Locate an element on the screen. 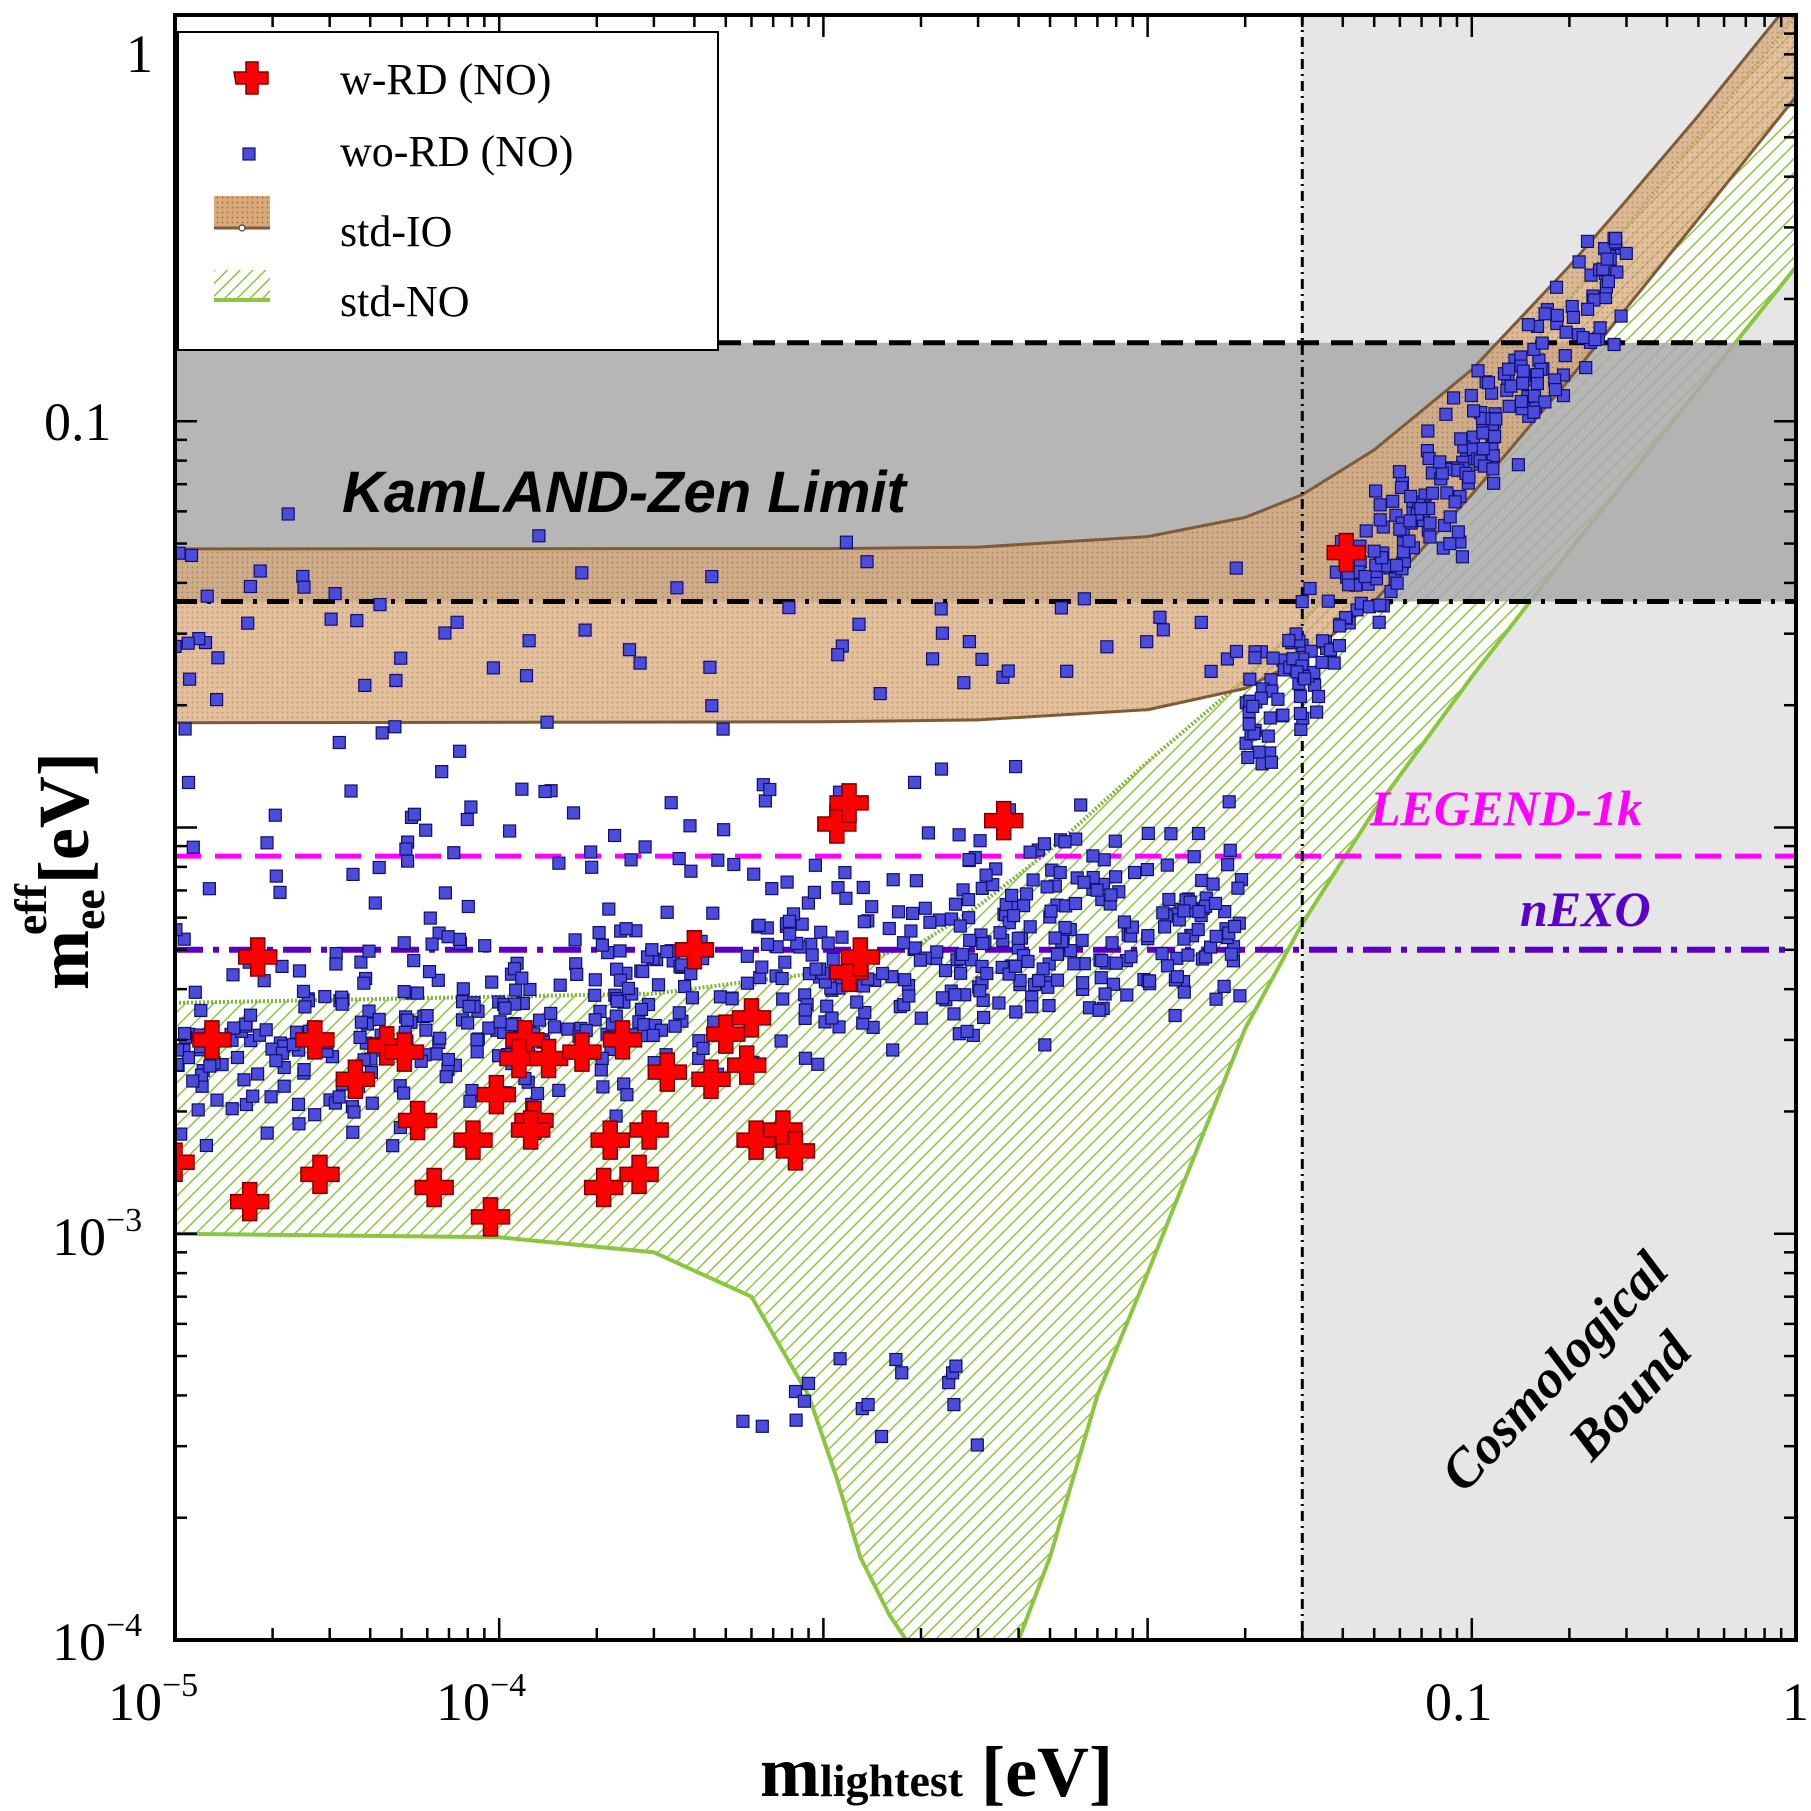  blue-square-icon is located at coordinates (249, 154).